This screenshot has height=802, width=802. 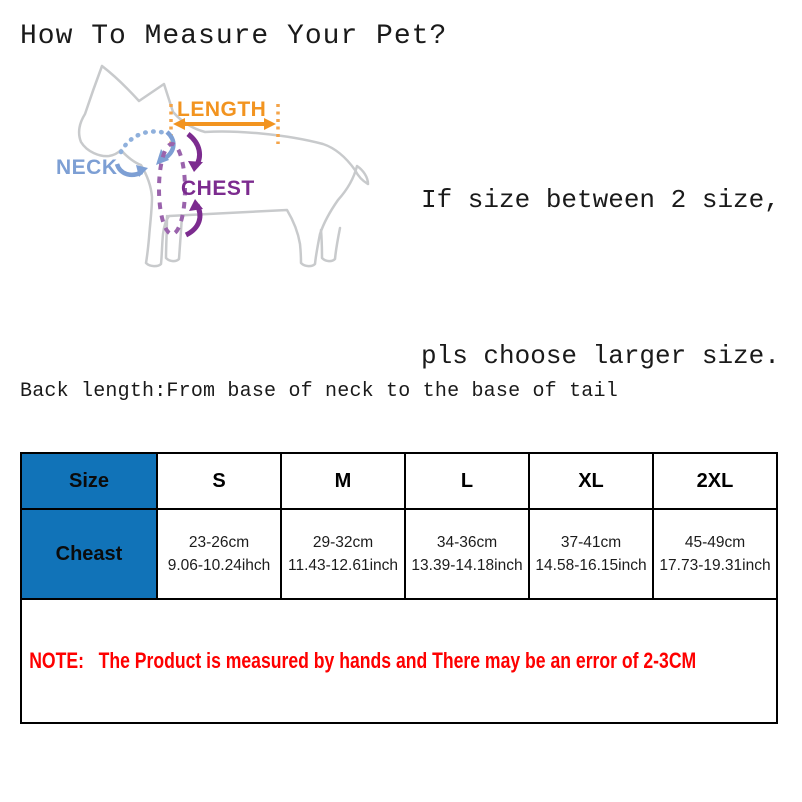 What do you see at coordinates (600, 200) in the screenshot?
I see `size-advice-line1: If size between 2 size,` at bounding box center [600, 200].